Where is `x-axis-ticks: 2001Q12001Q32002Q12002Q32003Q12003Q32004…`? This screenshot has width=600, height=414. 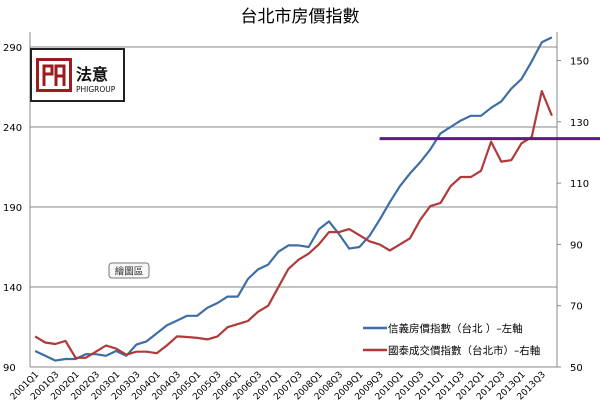
x-axis-ticks: 2001Q12001Q32002Q12002Q32003Q12003Q32004… is located at coordinates (278, 386).